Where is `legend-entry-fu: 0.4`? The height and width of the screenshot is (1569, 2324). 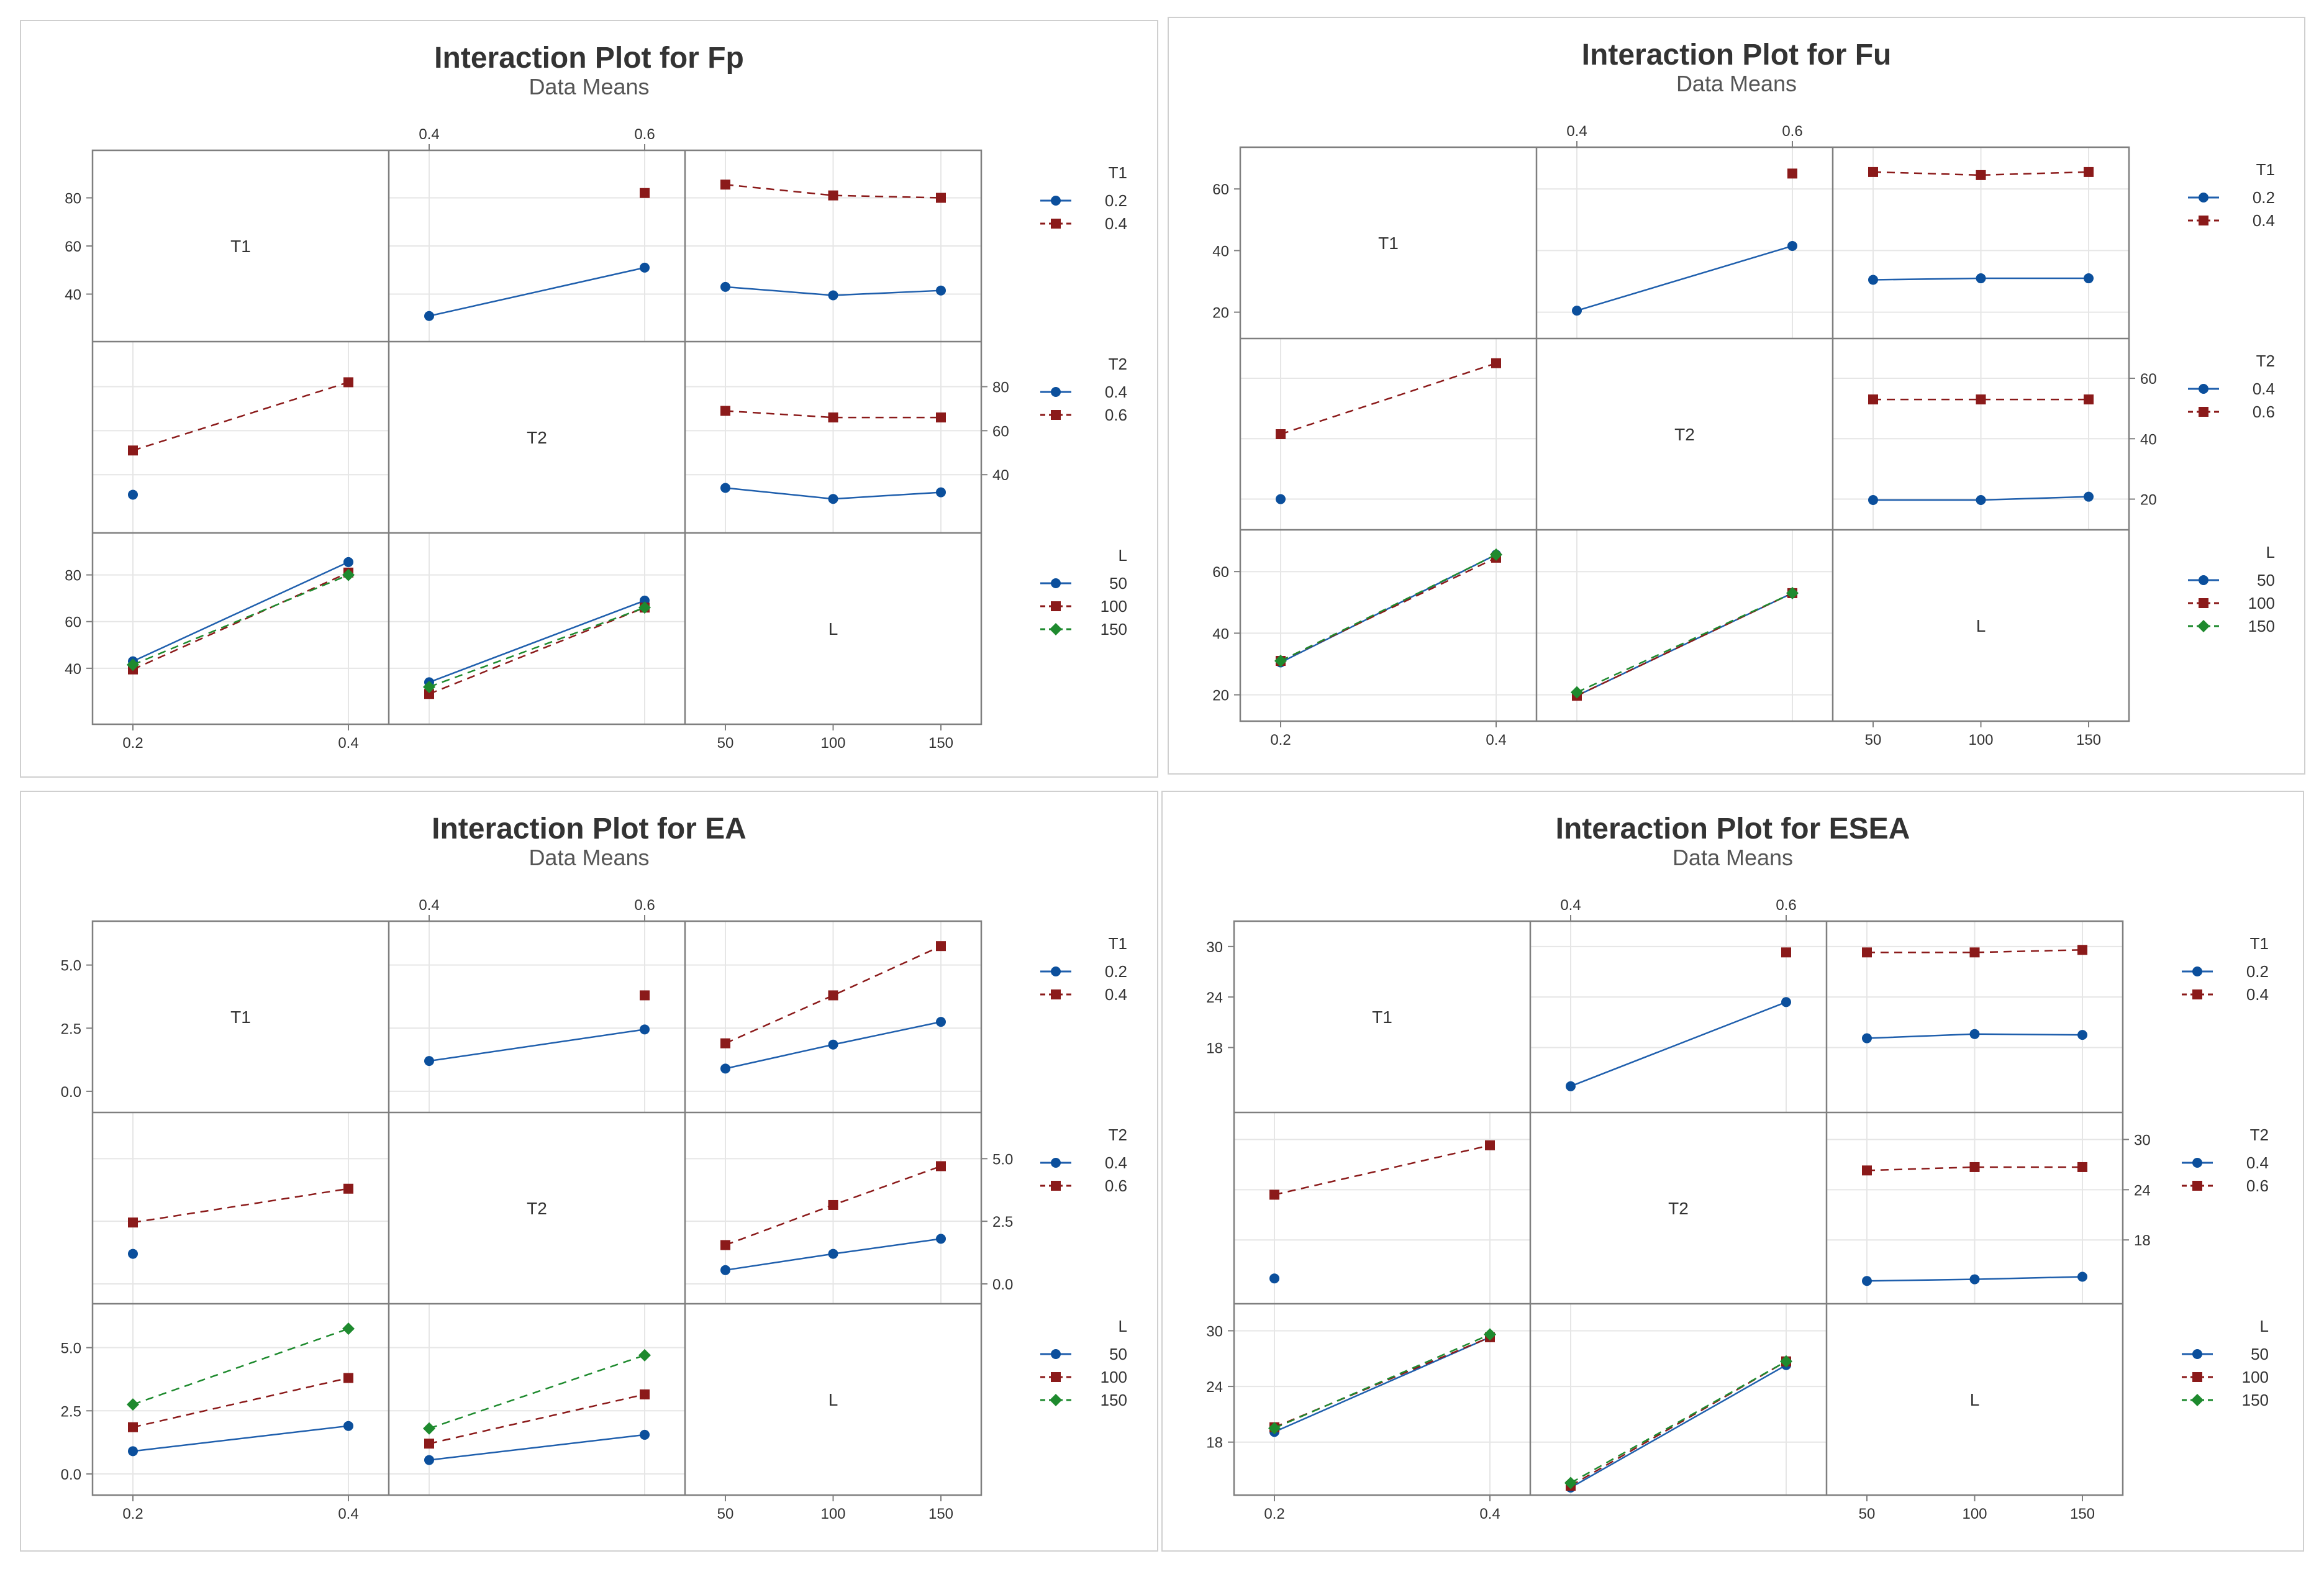 legend-entry-fu: 0.4 is located at coordinates (2264, 220).